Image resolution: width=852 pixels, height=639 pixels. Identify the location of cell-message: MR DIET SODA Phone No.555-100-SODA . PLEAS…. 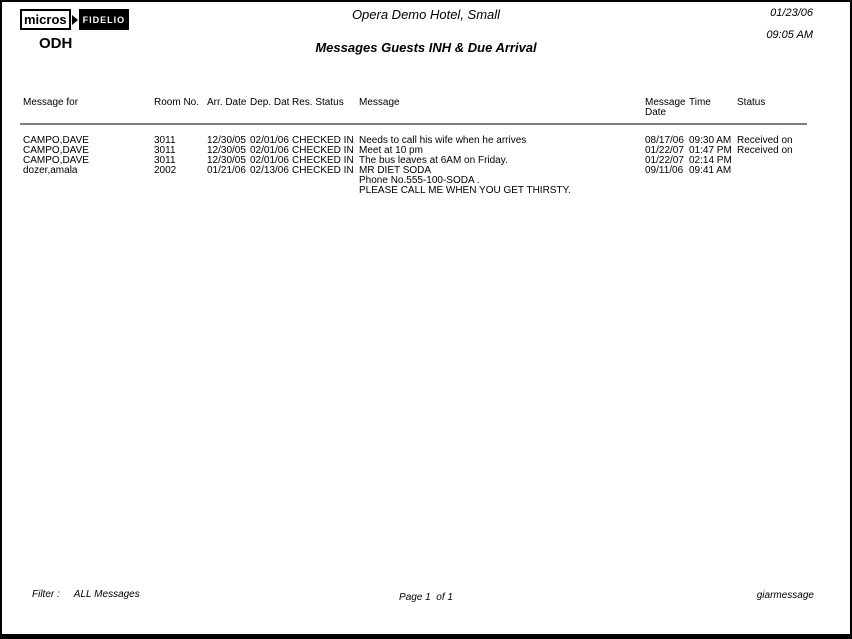
(502, 181).